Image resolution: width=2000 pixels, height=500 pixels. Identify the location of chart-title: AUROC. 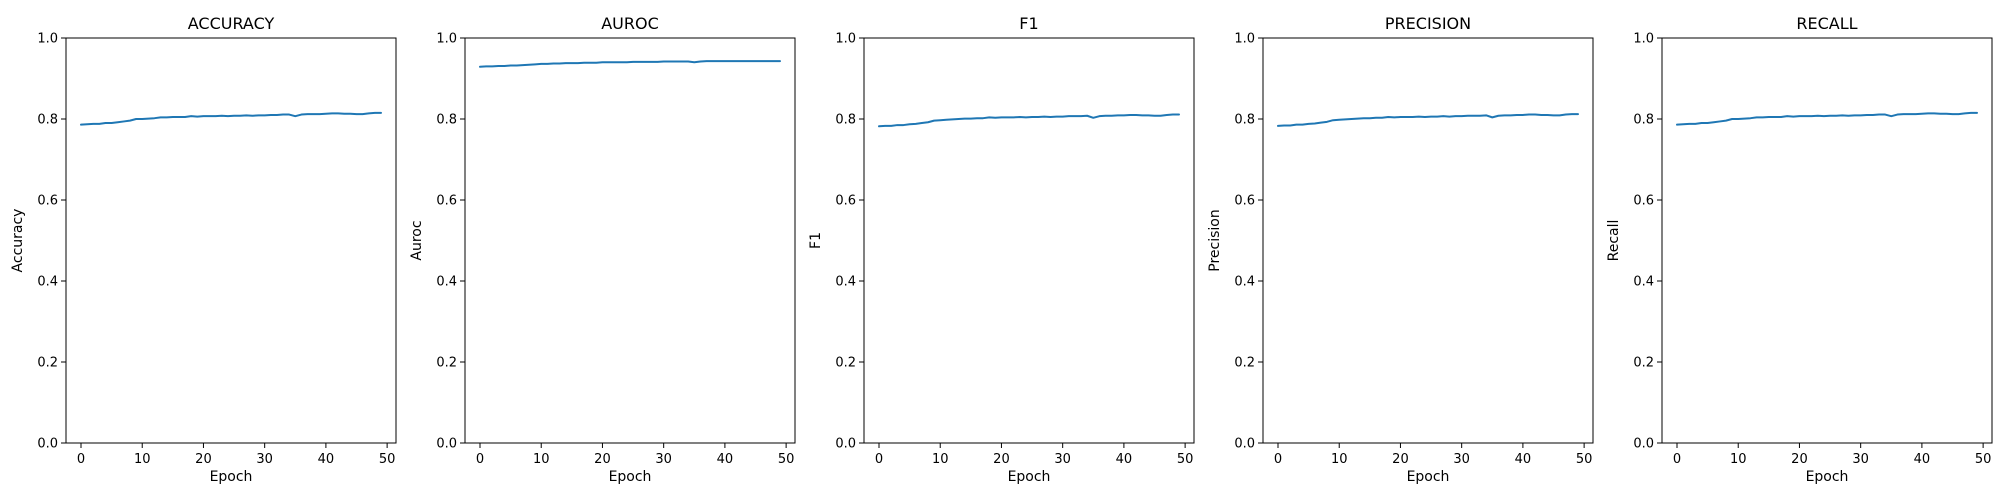
(630, 23).